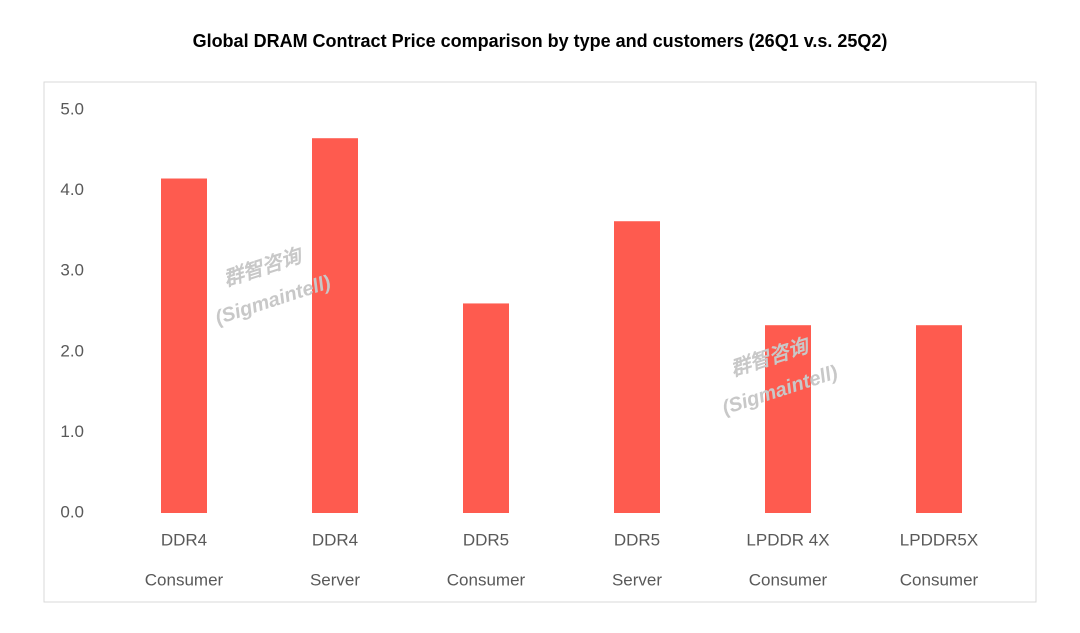  What do you see at coordinates (72, 350) in the screenshot?
I see `y-tick-label: 2.0` at bounding box center [72, 350].